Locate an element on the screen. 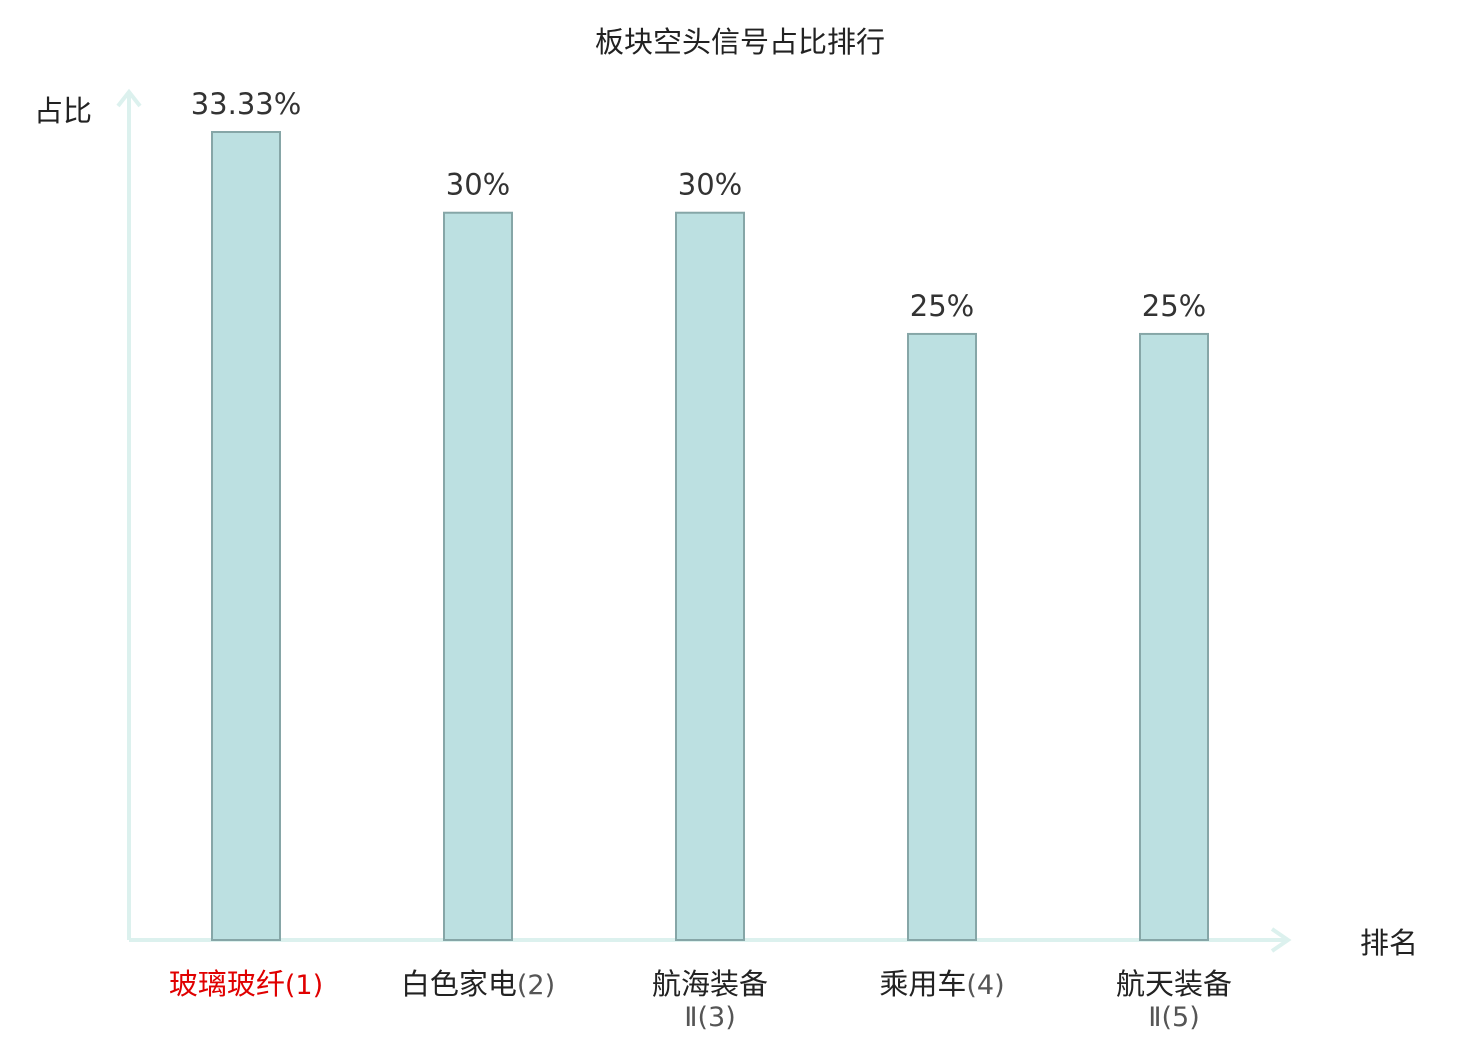  category-label: 玻璃玻纤(1) is located at coordinates (246, 984).